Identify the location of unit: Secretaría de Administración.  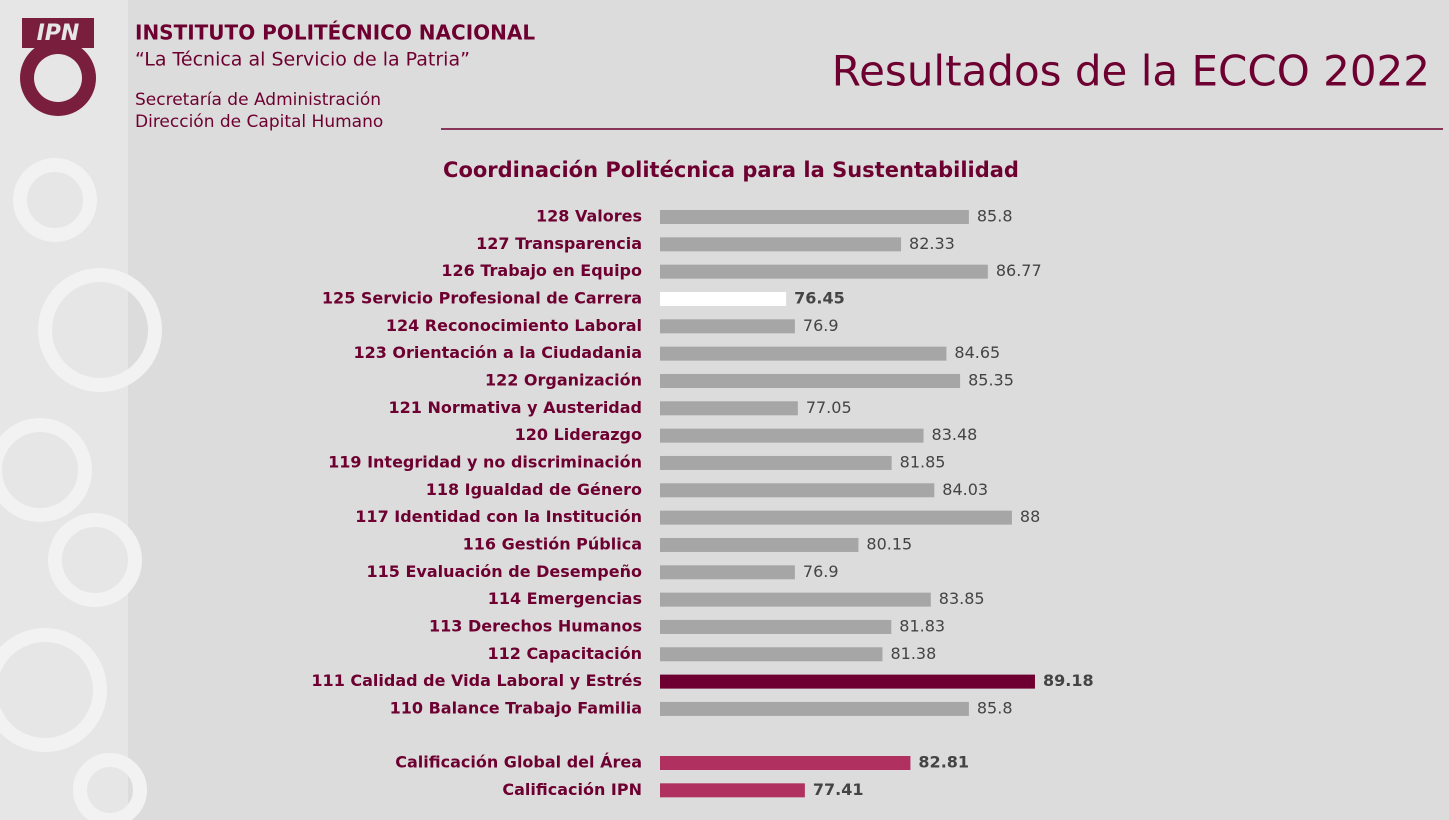
(258, 100).